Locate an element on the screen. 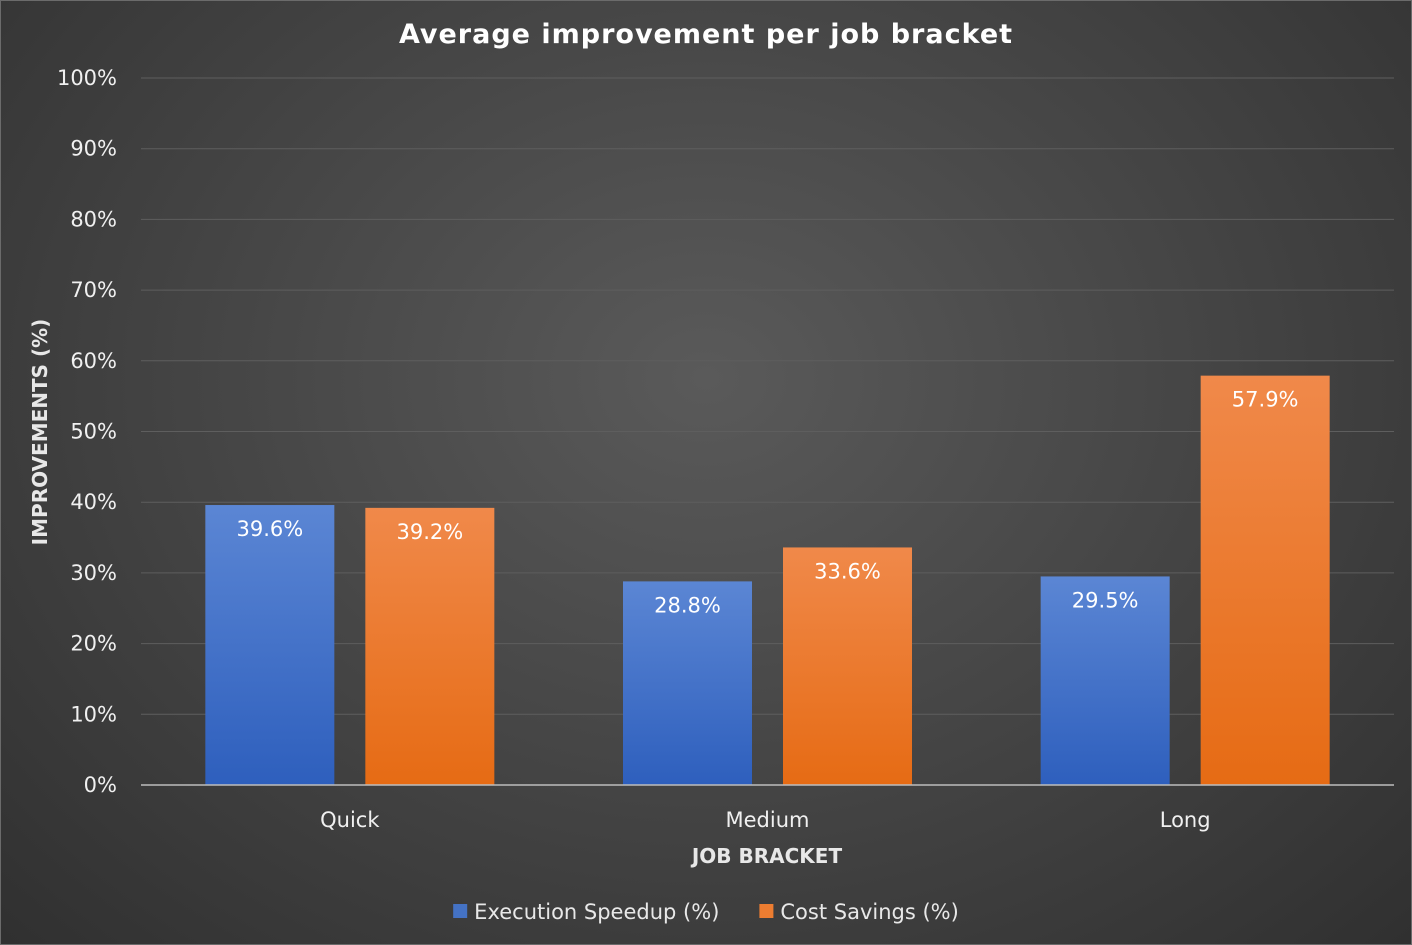  y-tick-label: 80% is located at coordinates (93, 219).